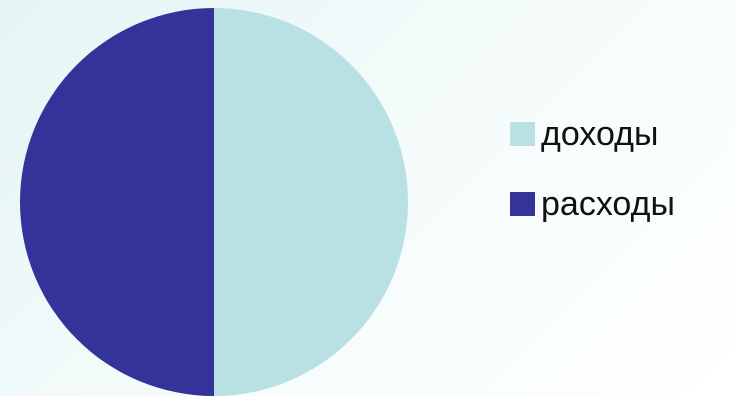  What do you see at coordinates (608, 204) in the screenshot?
I see `legend-label: расходы` at bounding box center [608, 204].